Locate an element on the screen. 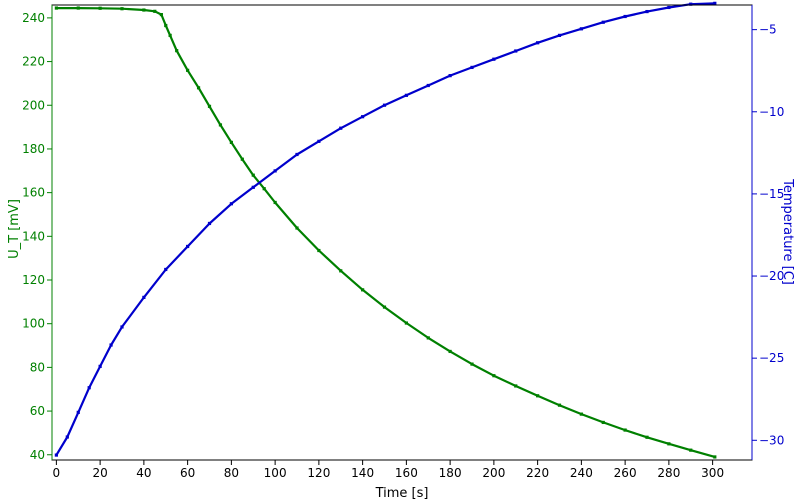 The width and height of the screenshot is (800, 504). left-y-tick-label: 60 is located at coordinates (37, 411).